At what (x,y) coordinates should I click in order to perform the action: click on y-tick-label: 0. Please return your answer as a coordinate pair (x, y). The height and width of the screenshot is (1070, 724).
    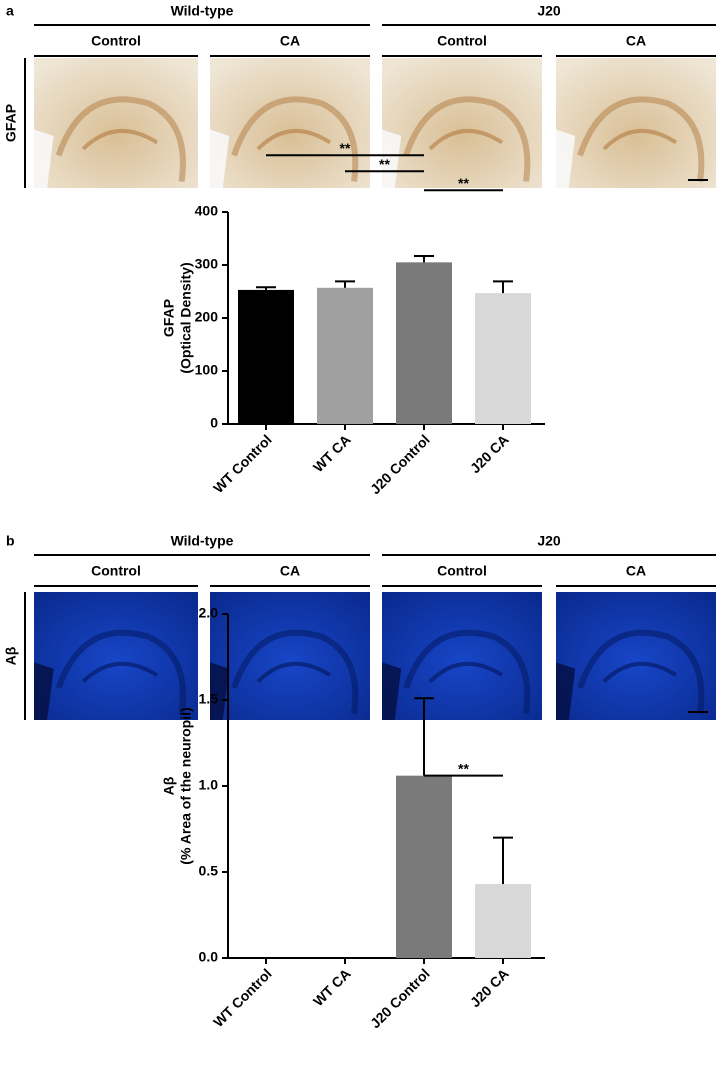
    Looking at the image, I should click on (214, 423).